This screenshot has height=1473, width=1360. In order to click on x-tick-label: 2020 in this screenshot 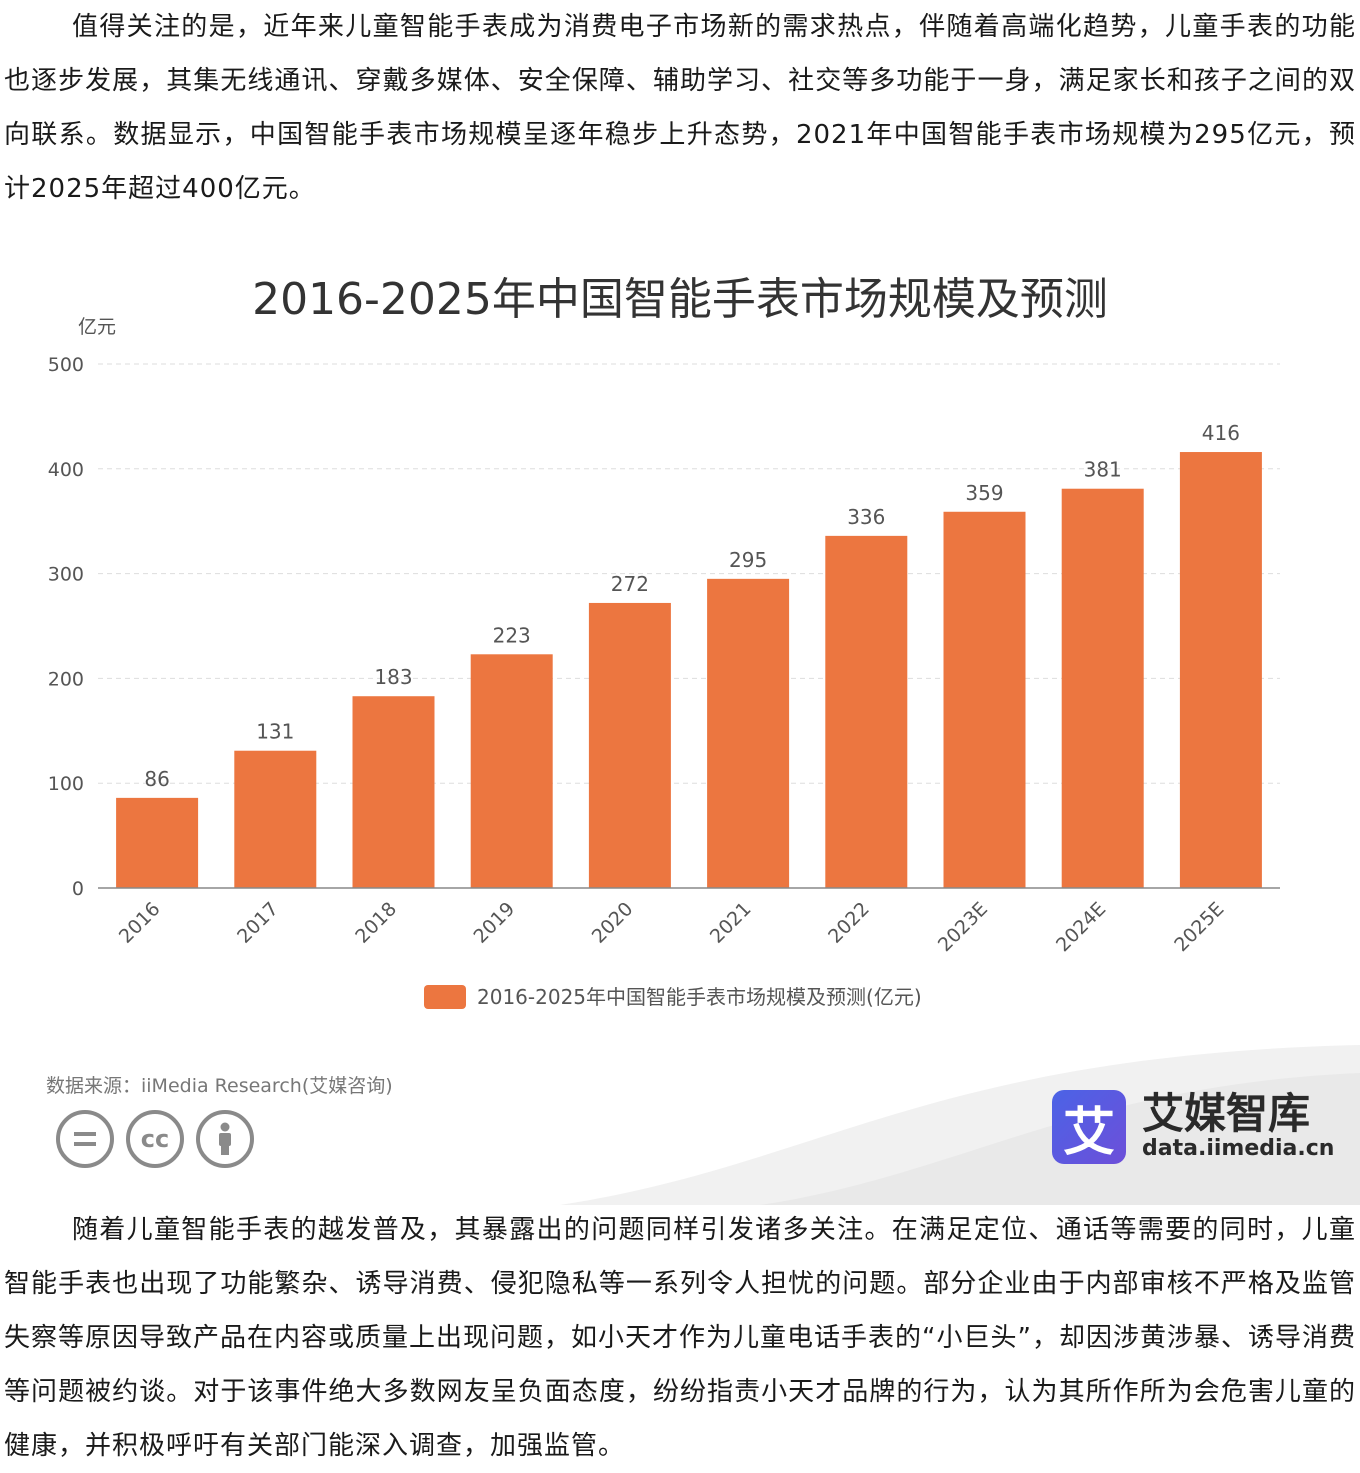, I will do `click(613, 923)`.